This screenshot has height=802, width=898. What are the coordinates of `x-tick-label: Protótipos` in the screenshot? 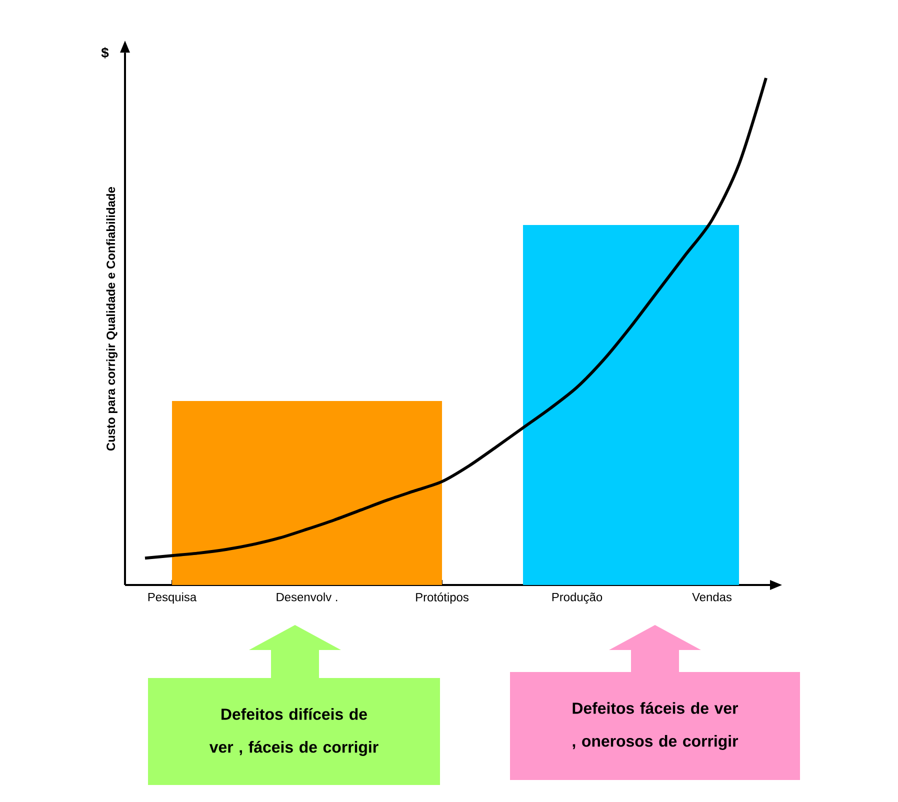 It's located at (442, 598).